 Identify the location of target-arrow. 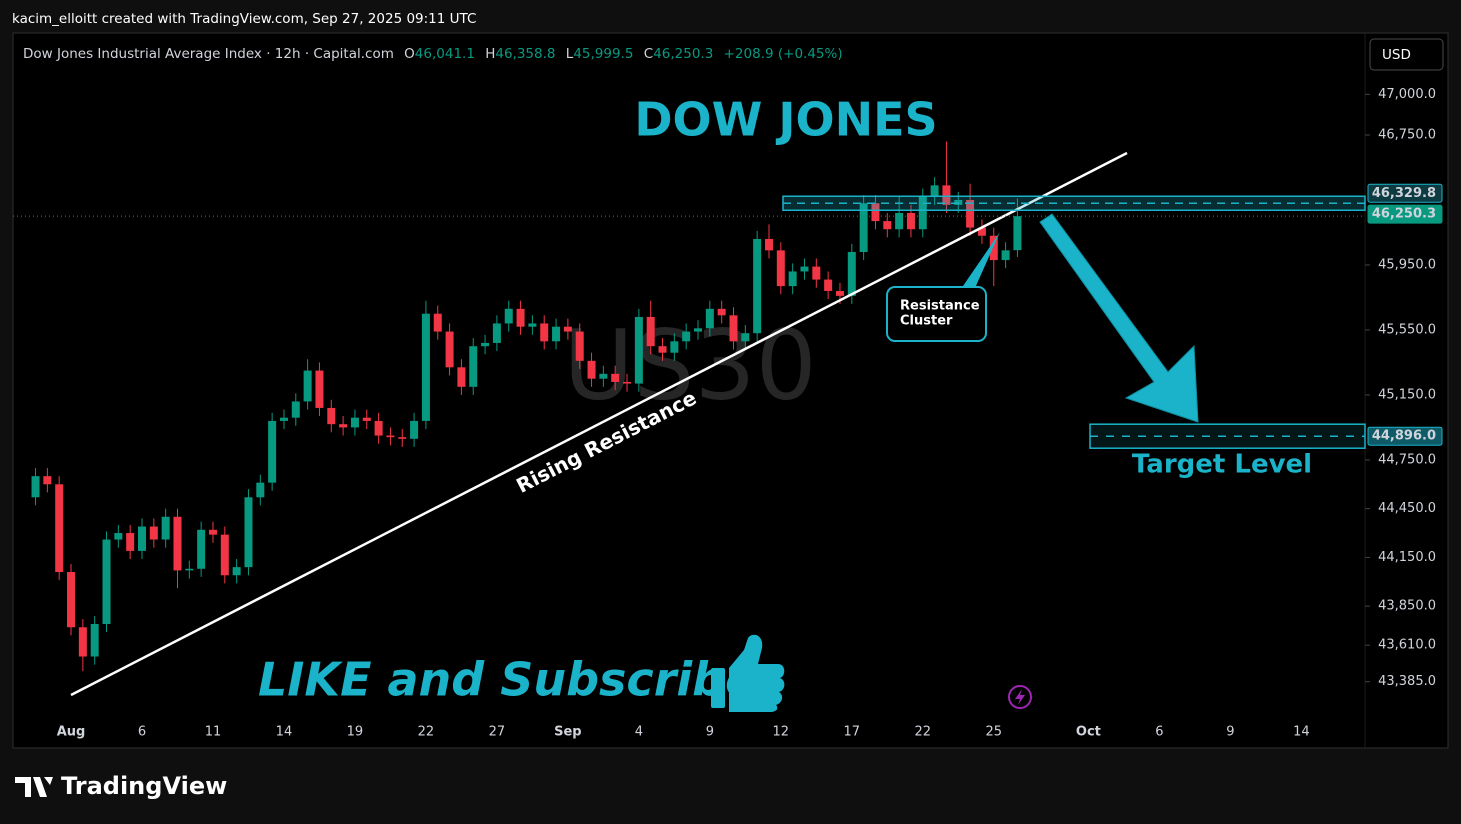
(1119, 318).